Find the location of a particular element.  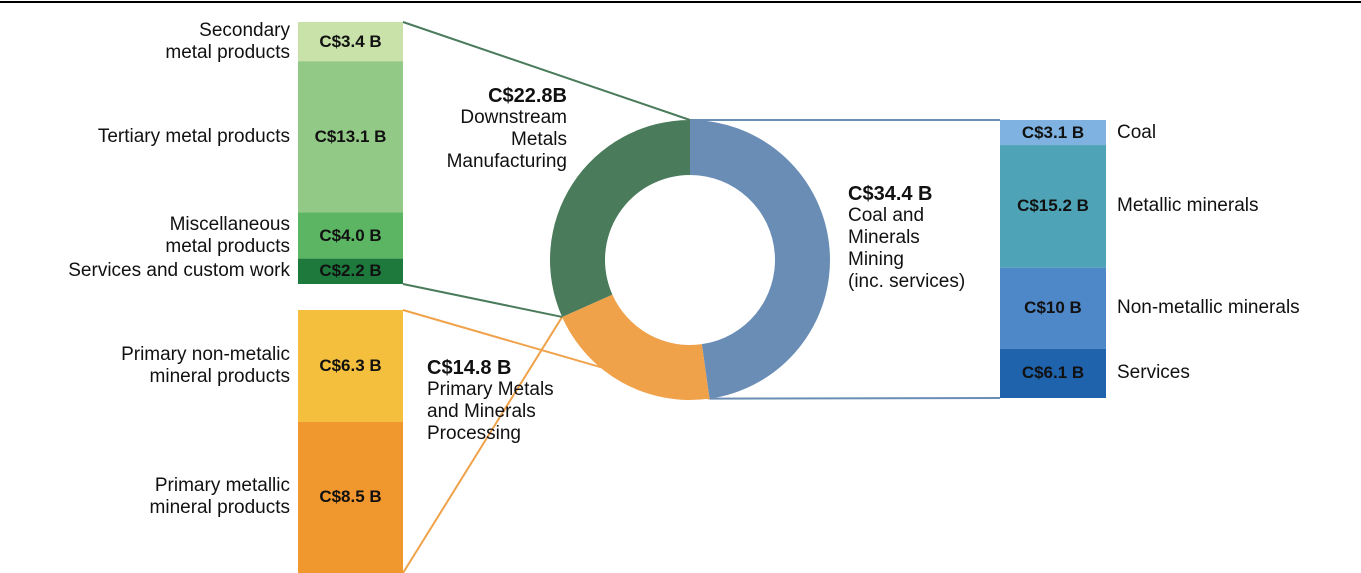

category-label: Metallic minerals is located at coordinates (1188, 206).